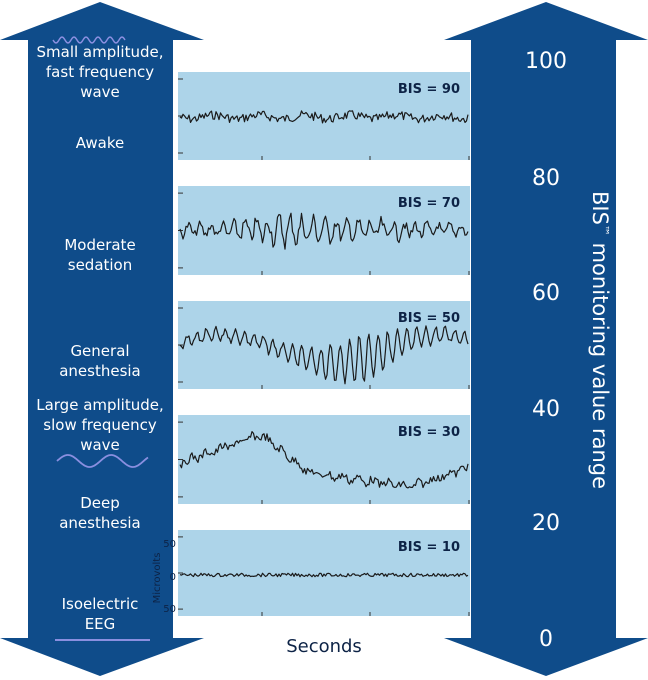 This screenshot has height=680, width=648. What do you see at coordinates (546, 523) in the screenshot?
I see `bis-scale-value: 20` at bounding box center [546, 523].